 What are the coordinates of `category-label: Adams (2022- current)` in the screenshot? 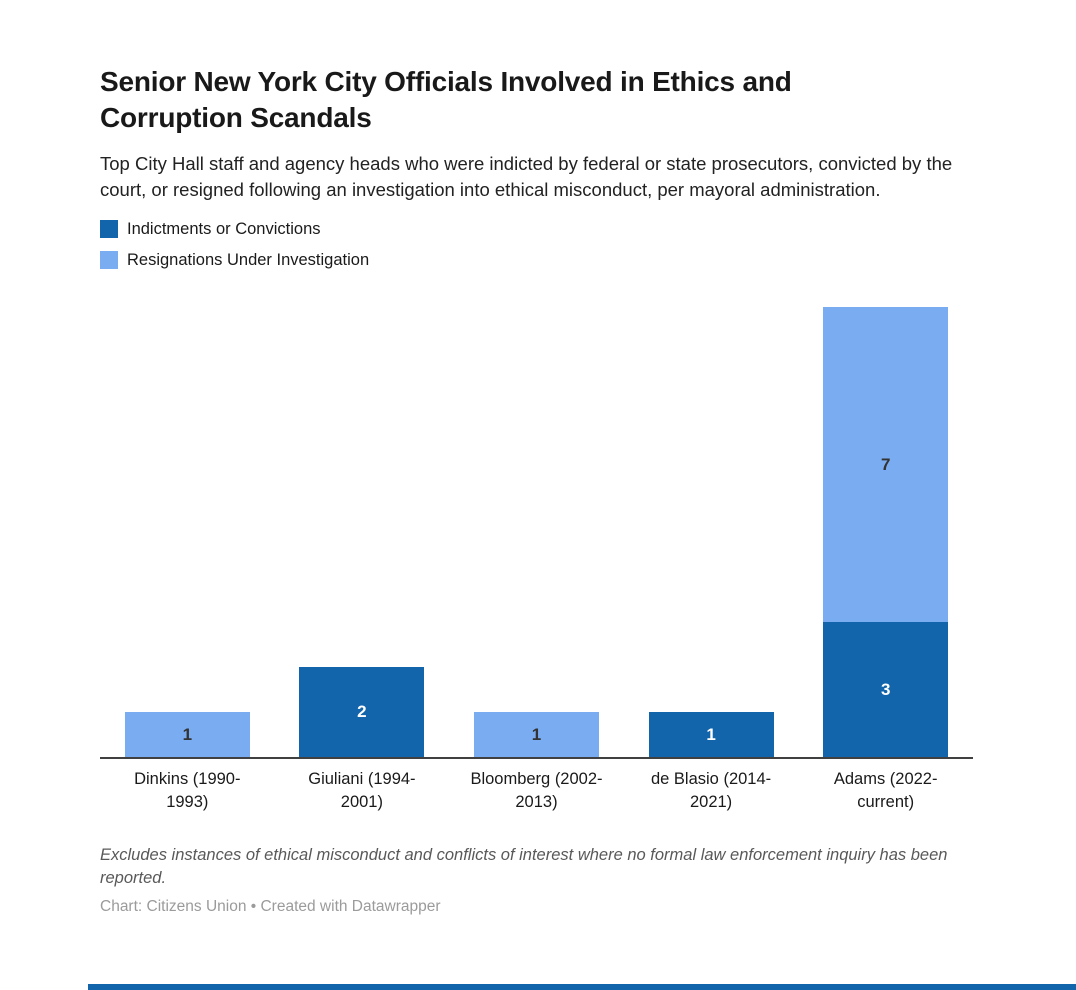 It's located at (885, 791).